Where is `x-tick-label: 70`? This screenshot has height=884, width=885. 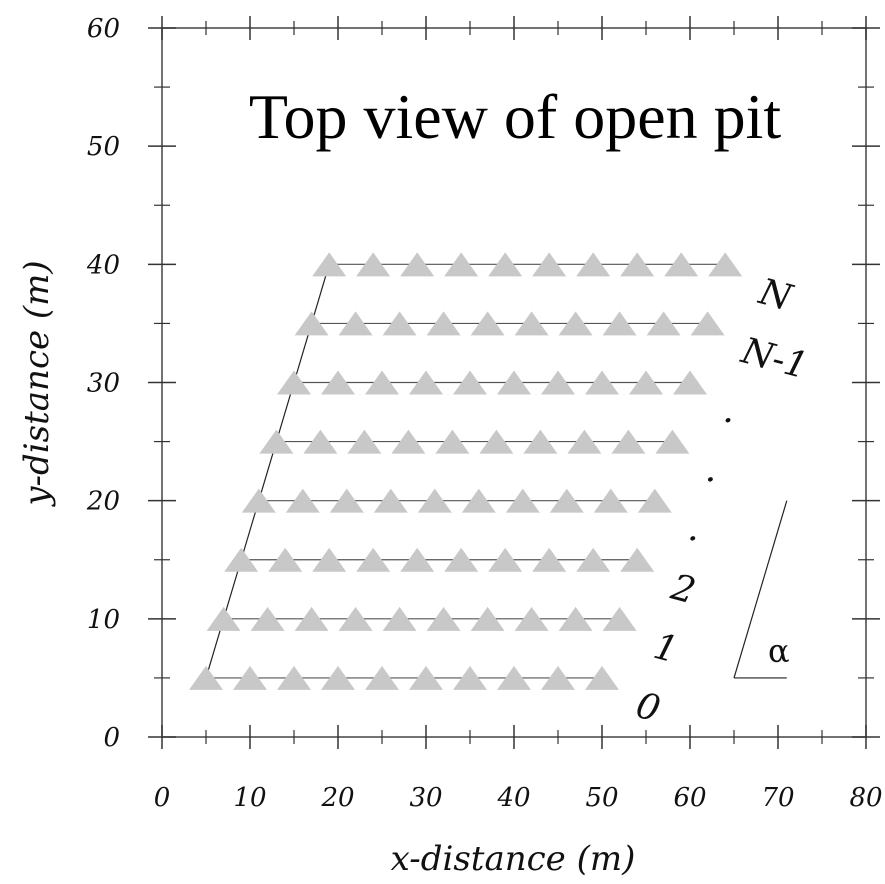 x-tick-label: 70 is located at coordinates (777, 798).